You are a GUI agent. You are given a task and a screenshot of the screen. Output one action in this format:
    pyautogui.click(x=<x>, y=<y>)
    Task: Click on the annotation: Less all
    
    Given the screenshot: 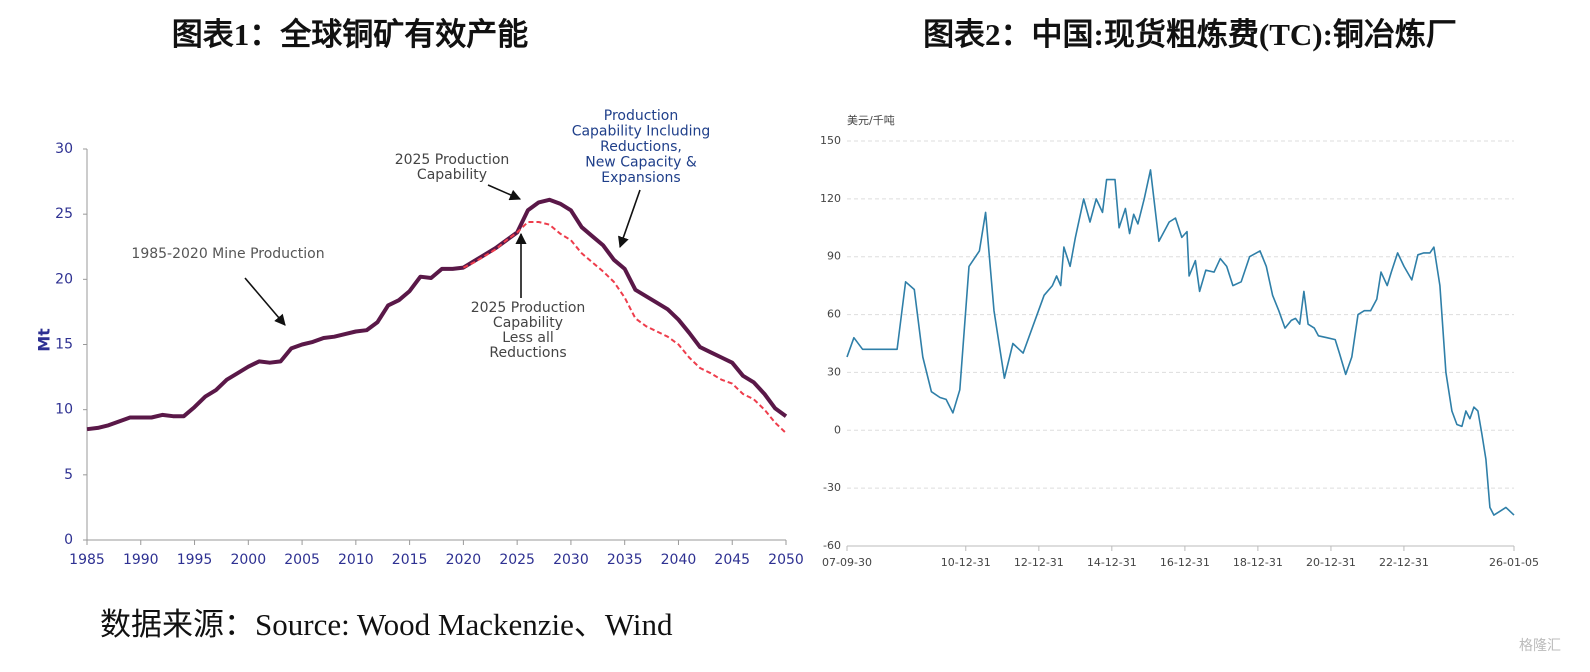 What is the action you would take?
    pyautogui.click(x=528, y=338)
    